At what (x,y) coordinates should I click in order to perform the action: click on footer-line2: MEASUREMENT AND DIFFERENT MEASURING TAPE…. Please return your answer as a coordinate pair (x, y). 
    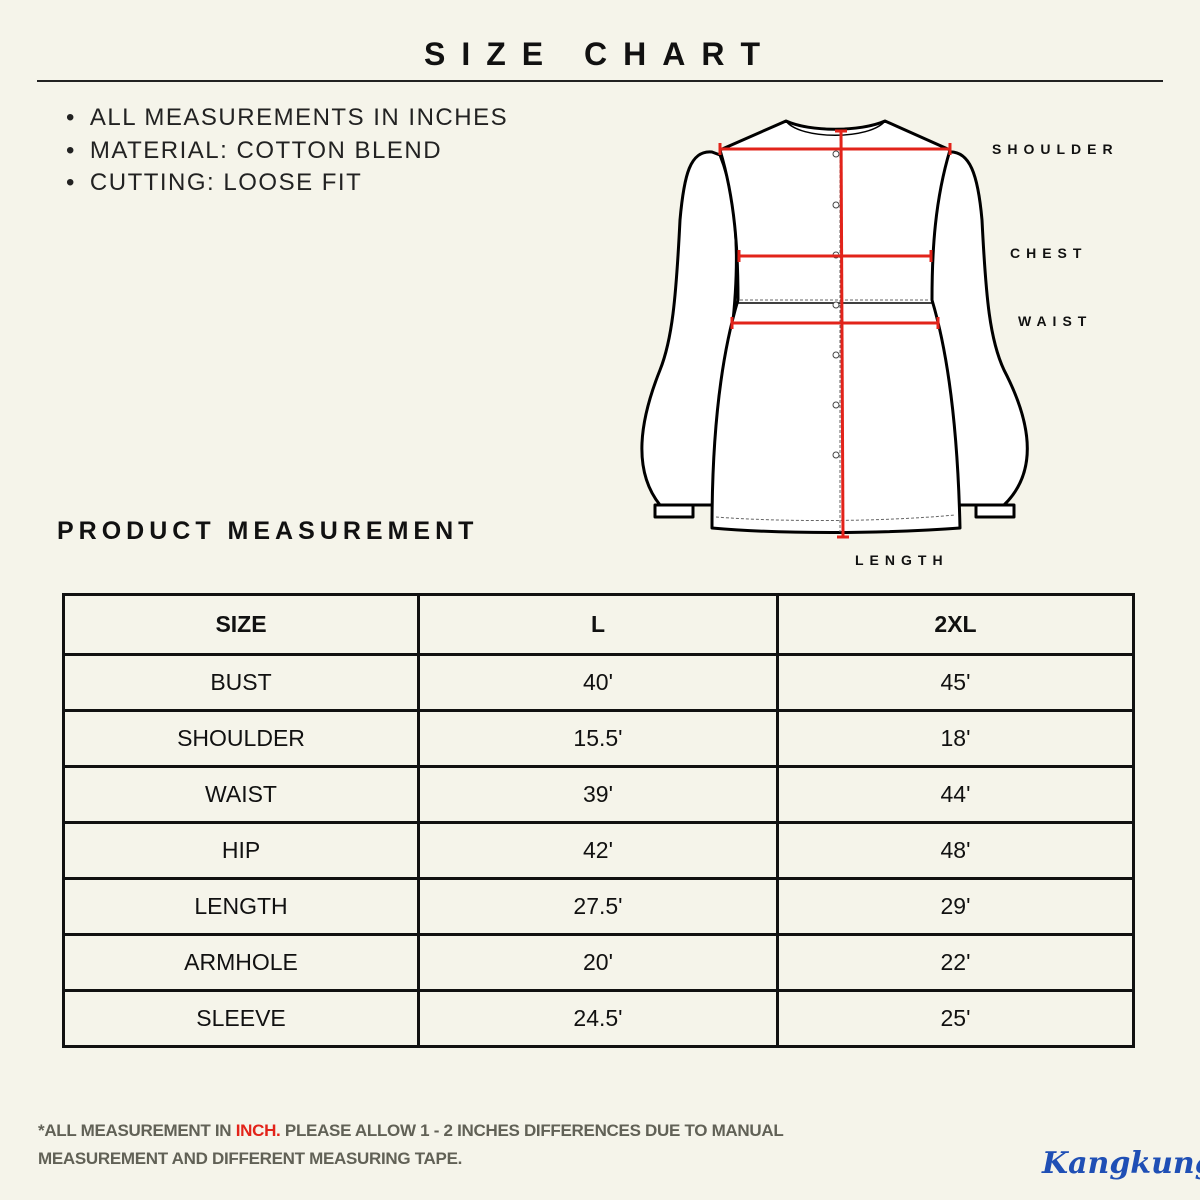
    Looking at the image, I should click on (250, 1158).